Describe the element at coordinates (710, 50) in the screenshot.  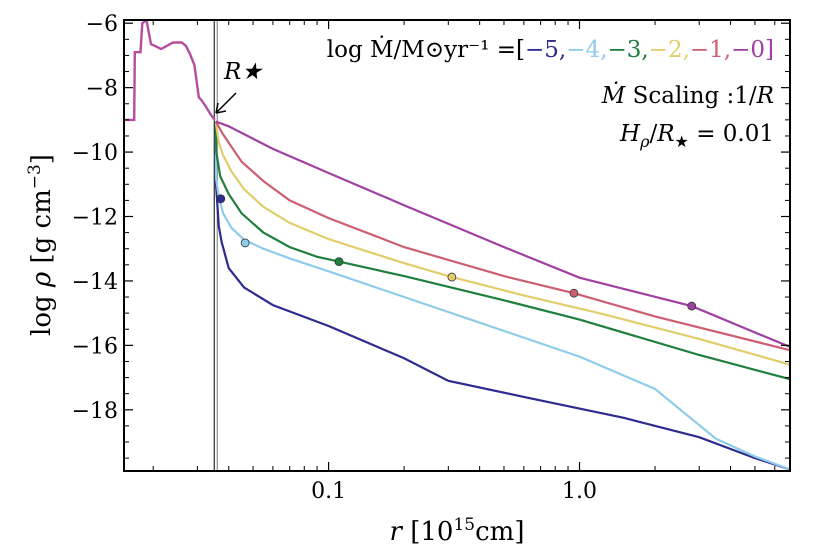
I see `legend-entry-4: −1,` at that location.